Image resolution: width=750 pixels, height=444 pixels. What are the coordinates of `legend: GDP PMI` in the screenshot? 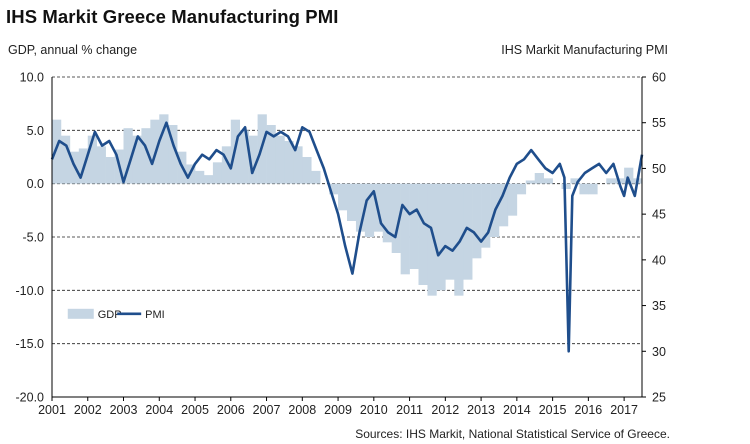 It's located at (116, 314).